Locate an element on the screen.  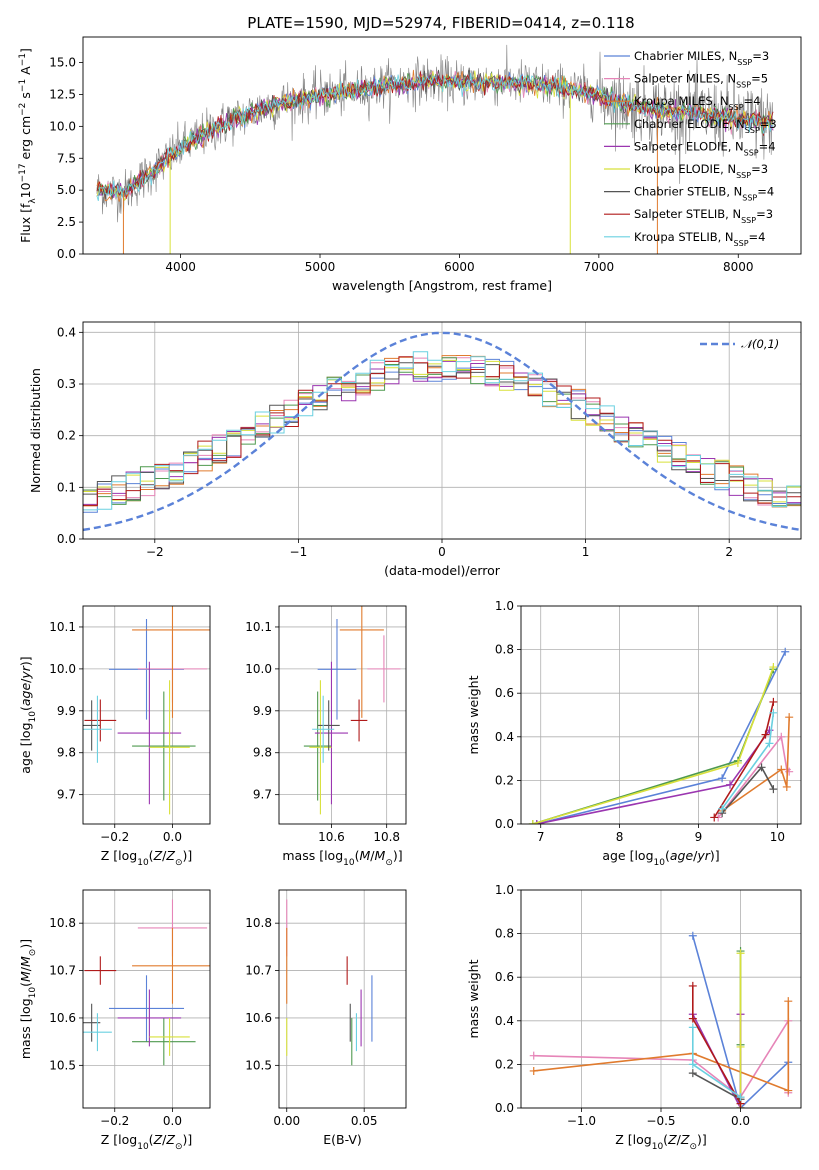
legend-name: Salpeter STELIB, N is located at coordinates (687, 214).